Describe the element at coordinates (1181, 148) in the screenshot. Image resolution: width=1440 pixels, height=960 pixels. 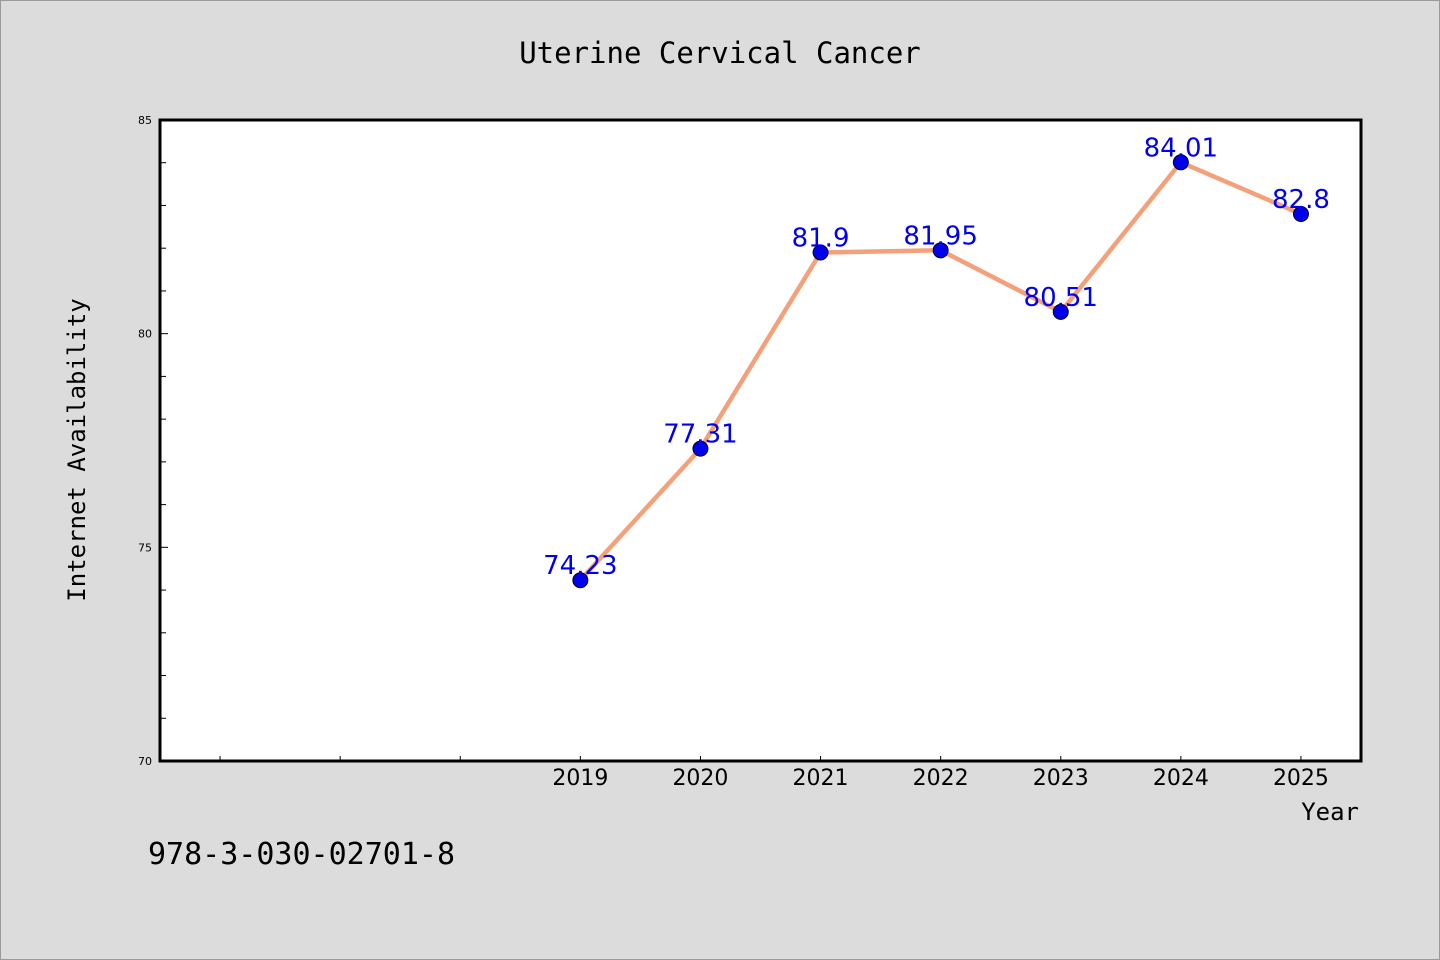
I see `data-label: 84.01` at that location.